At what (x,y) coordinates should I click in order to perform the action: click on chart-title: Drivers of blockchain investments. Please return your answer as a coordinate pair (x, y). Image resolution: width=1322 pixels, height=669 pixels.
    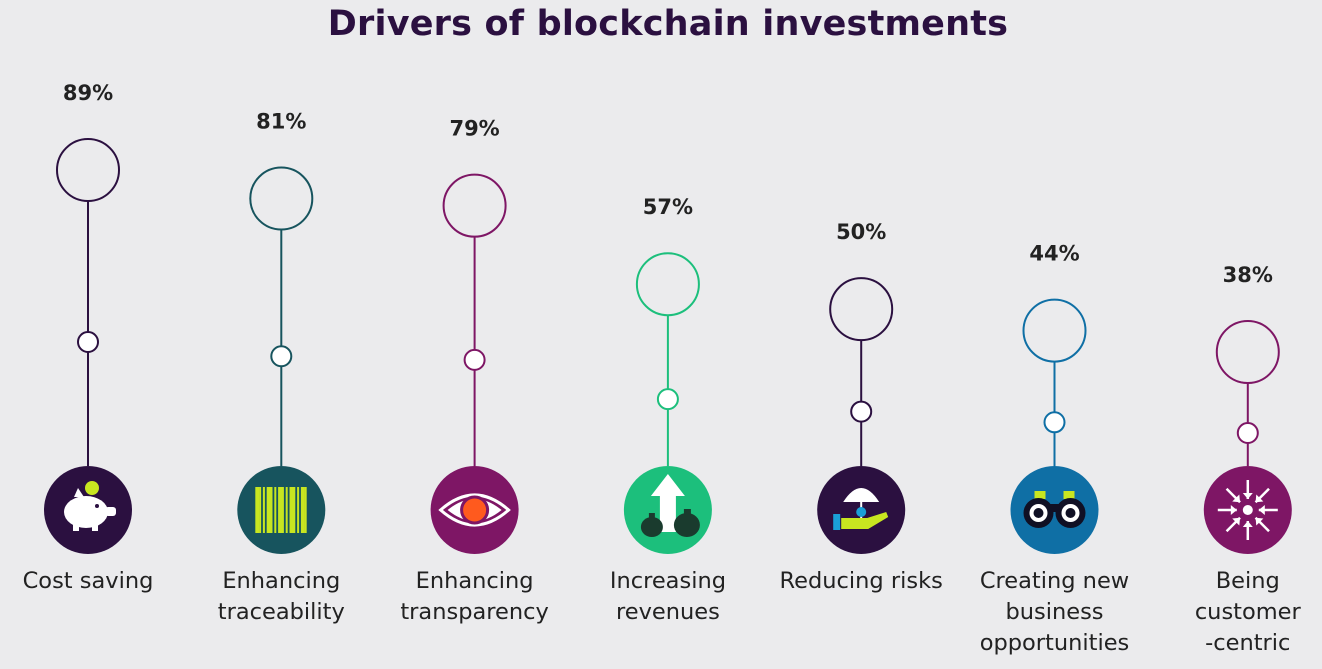
    Looking at the image, I should click on (668, 24).